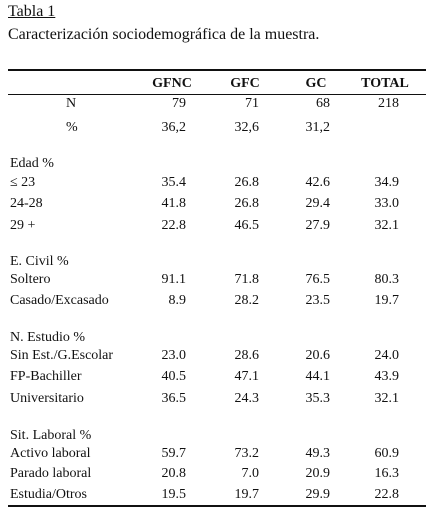 This screenshot has height=512, width=434. What do you see at coordinates (318, 225) in the screenshot?
I see `cell: 27.9` at bounding box center [318, 225].